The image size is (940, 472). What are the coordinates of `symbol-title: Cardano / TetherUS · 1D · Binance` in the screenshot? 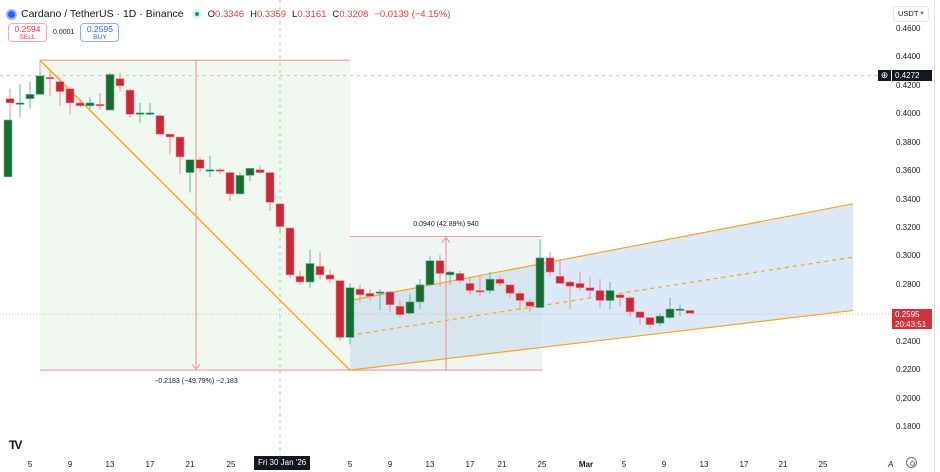 It's located at (102, 14).